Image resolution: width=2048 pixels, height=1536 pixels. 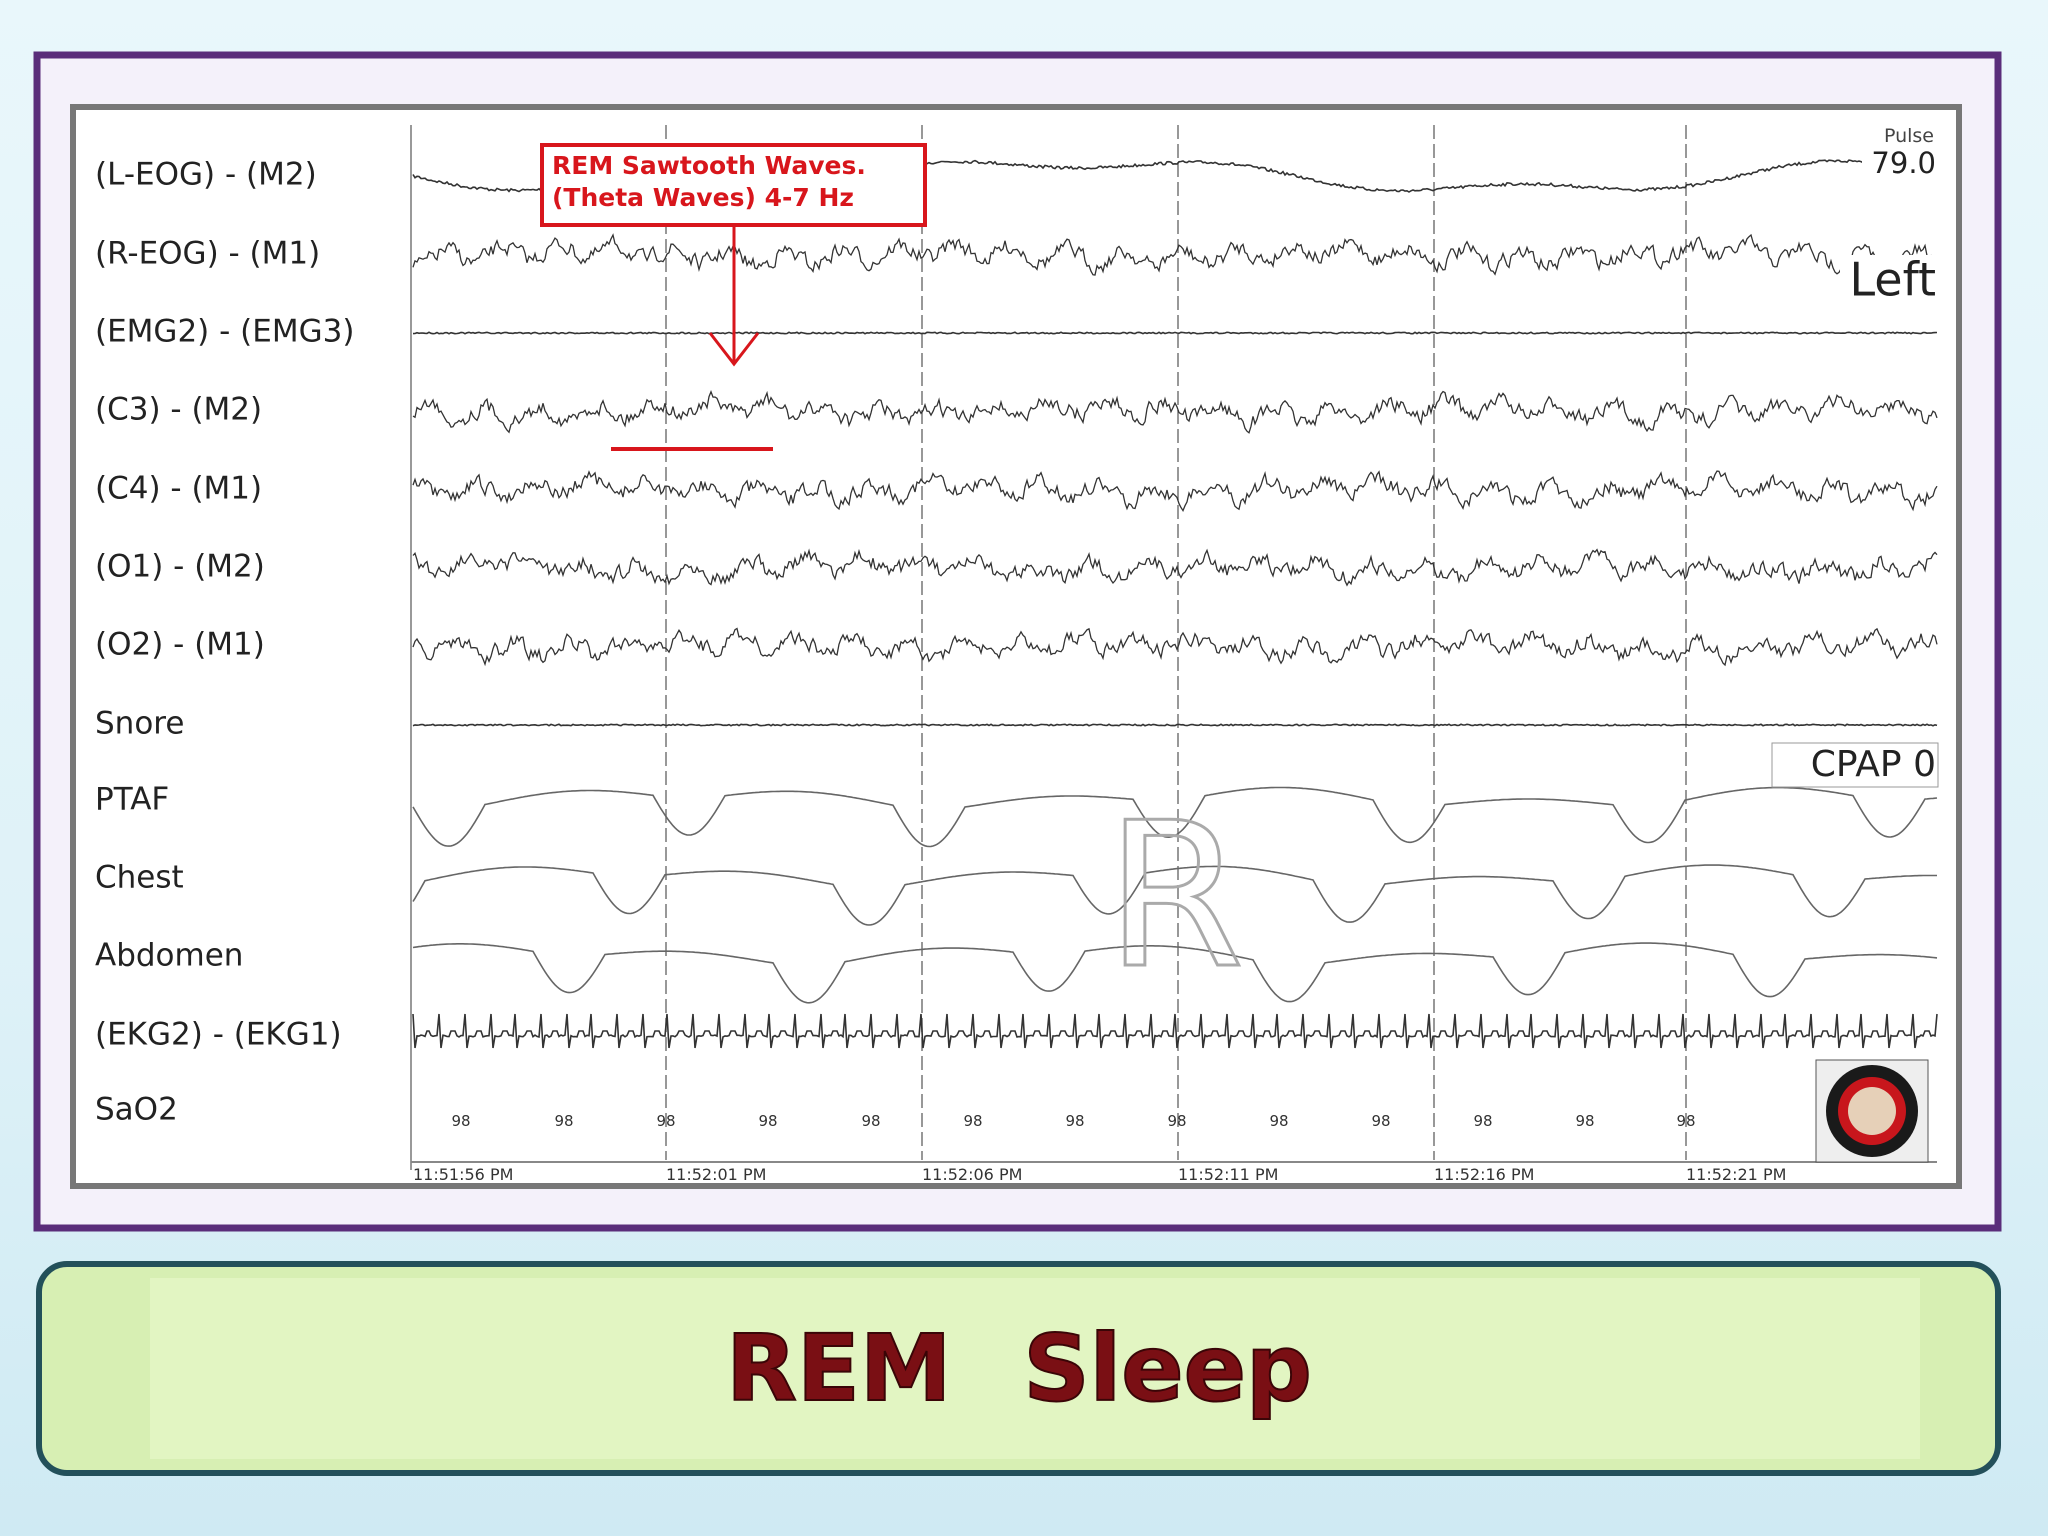 I want to click on pulse-box, so click(x=1900, y=158).